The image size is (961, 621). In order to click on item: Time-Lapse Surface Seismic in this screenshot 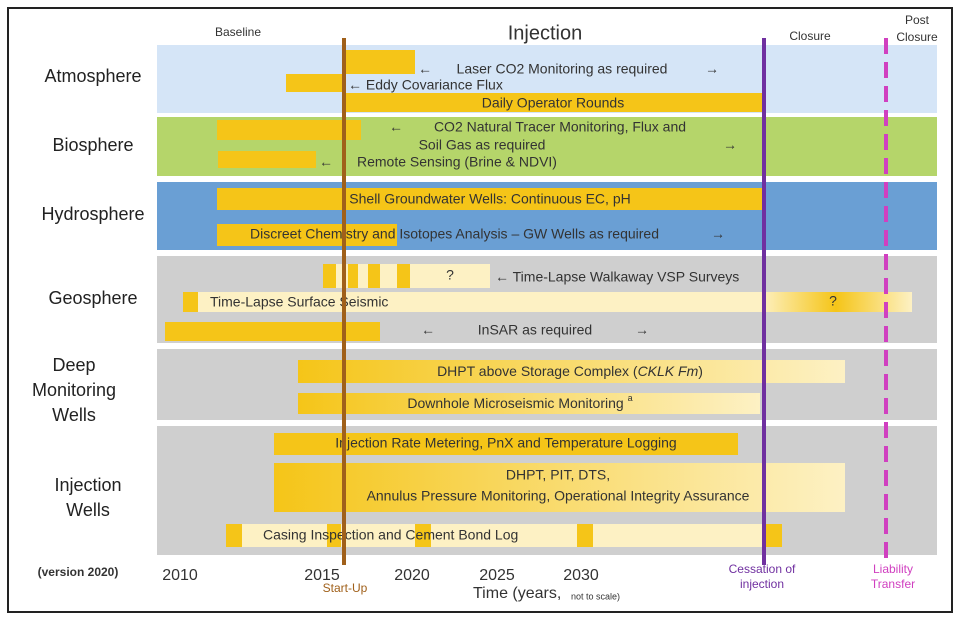, I will do `click(299, 302)`.